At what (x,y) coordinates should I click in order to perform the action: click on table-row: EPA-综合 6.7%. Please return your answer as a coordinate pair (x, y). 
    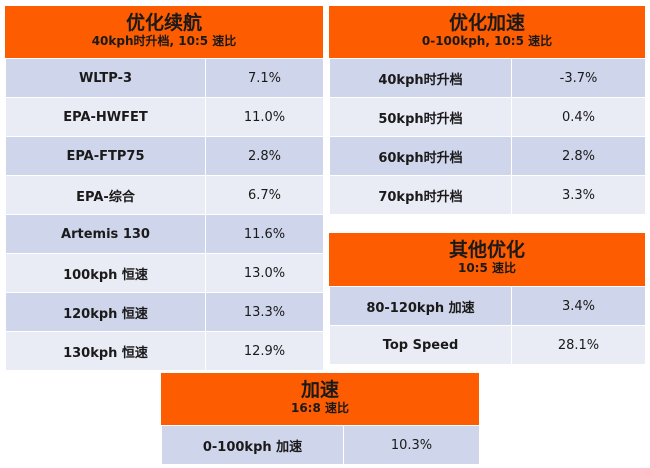
    Looking at the image, I should click on (164, 195).